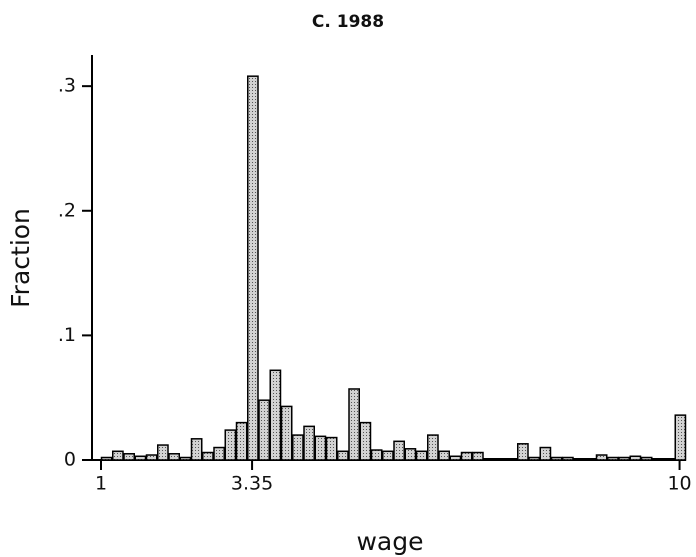 This screenshot has width=696, height=557. I want to click on y-tick-label: .1, so click(67, 335).